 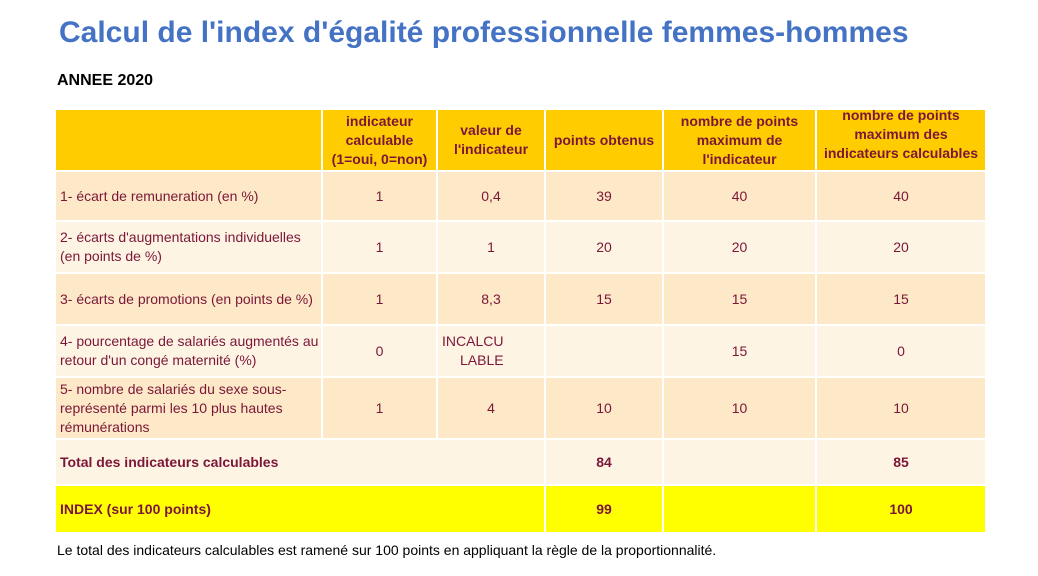 I want to click on row-max-points-calc: 40, so click(x=901, y=196).